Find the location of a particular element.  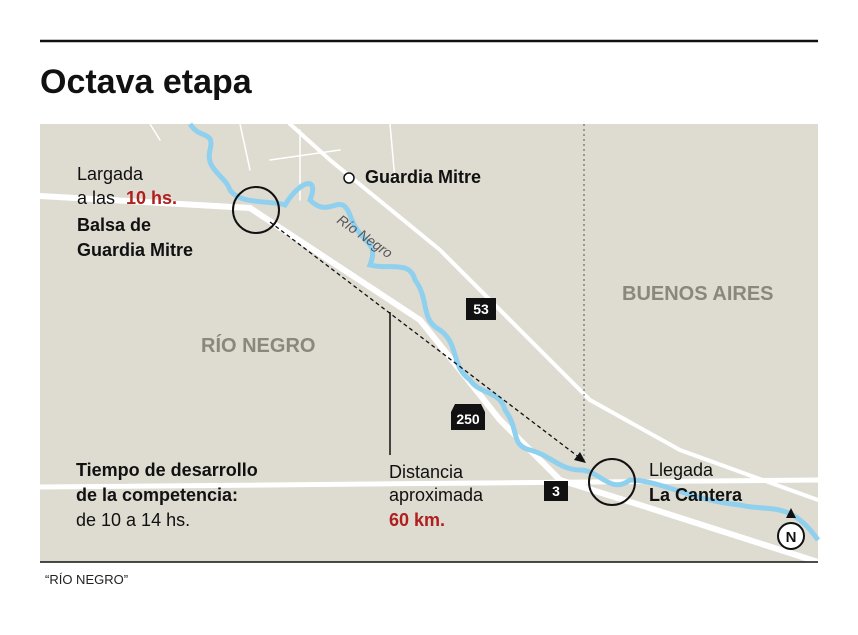

distance-label: Distancia is located at coordinates (426, 472).